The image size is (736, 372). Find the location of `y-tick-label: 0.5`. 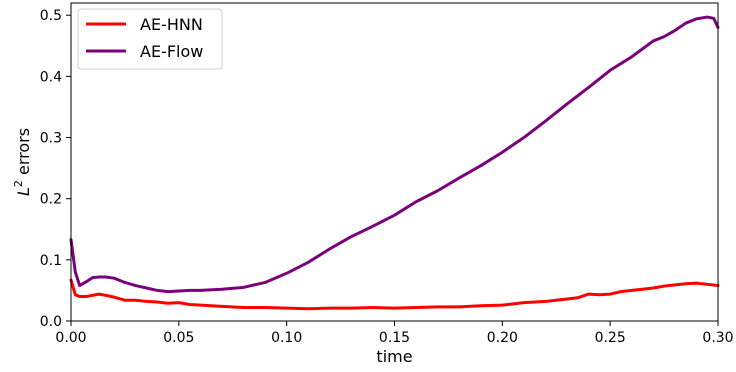

y-tick-label: 0.5 is located at coordinates (51, 16).